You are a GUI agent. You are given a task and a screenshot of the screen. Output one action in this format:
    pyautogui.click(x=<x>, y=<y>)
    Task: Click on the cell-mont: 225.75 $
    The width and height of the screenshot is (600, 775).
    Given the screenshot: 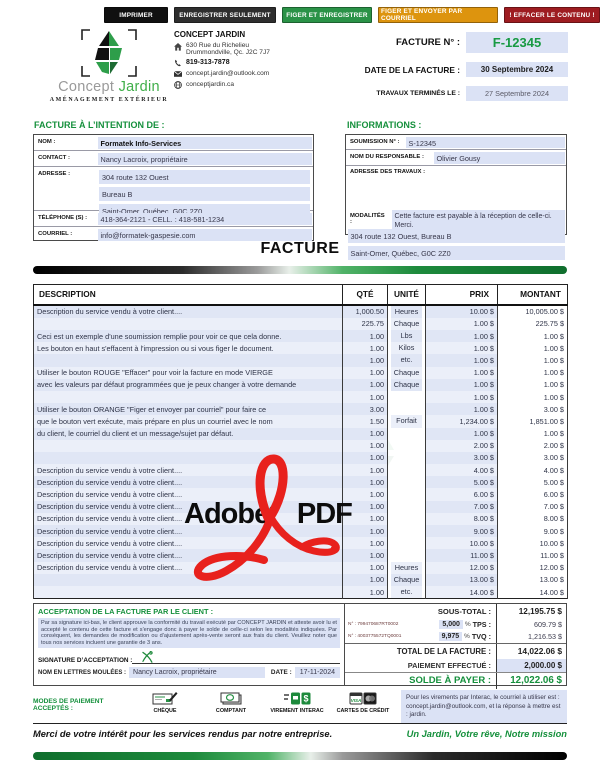 What is the action you would take?
    pyautogui.click(x=532, y=323)
    